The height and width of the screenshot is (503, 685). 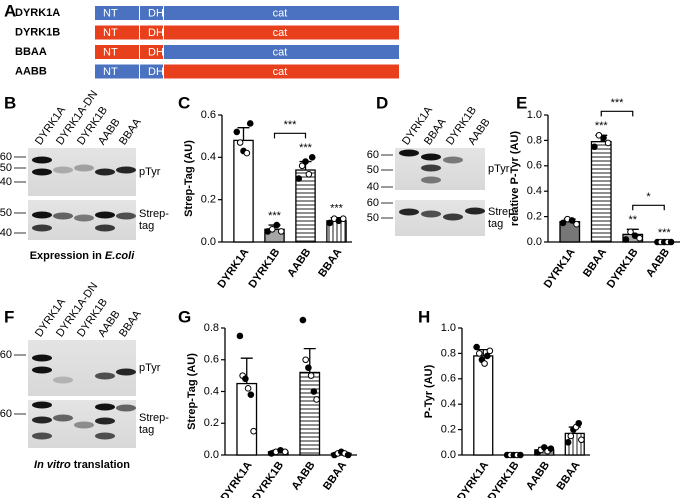 I want to click on construct-name: AABB, so click(x=31, y=71).